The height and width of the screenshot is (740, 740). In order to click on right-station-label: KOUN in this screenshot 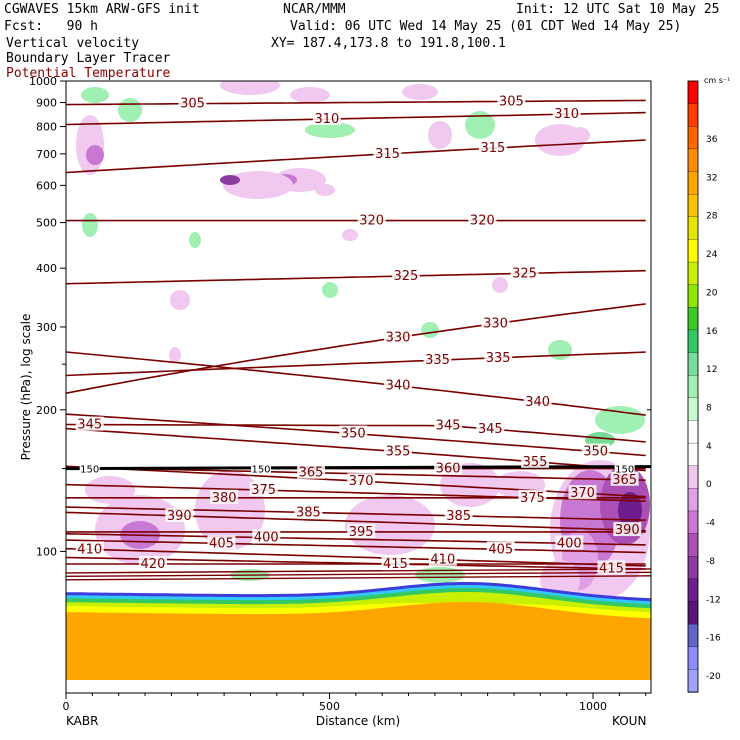, I will do `click(629, 721)`.